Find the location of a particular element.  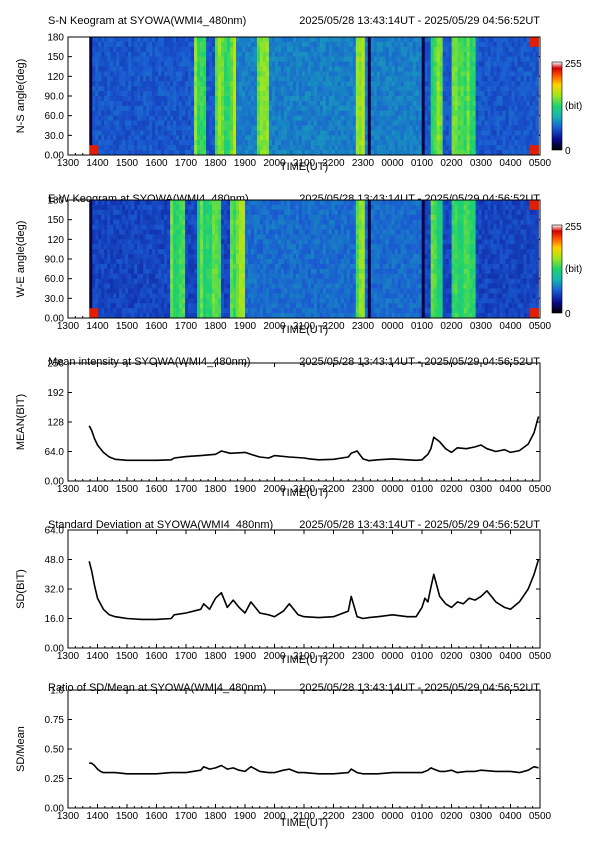

y-tick-label: 180 is located at coordinates (55, 201).